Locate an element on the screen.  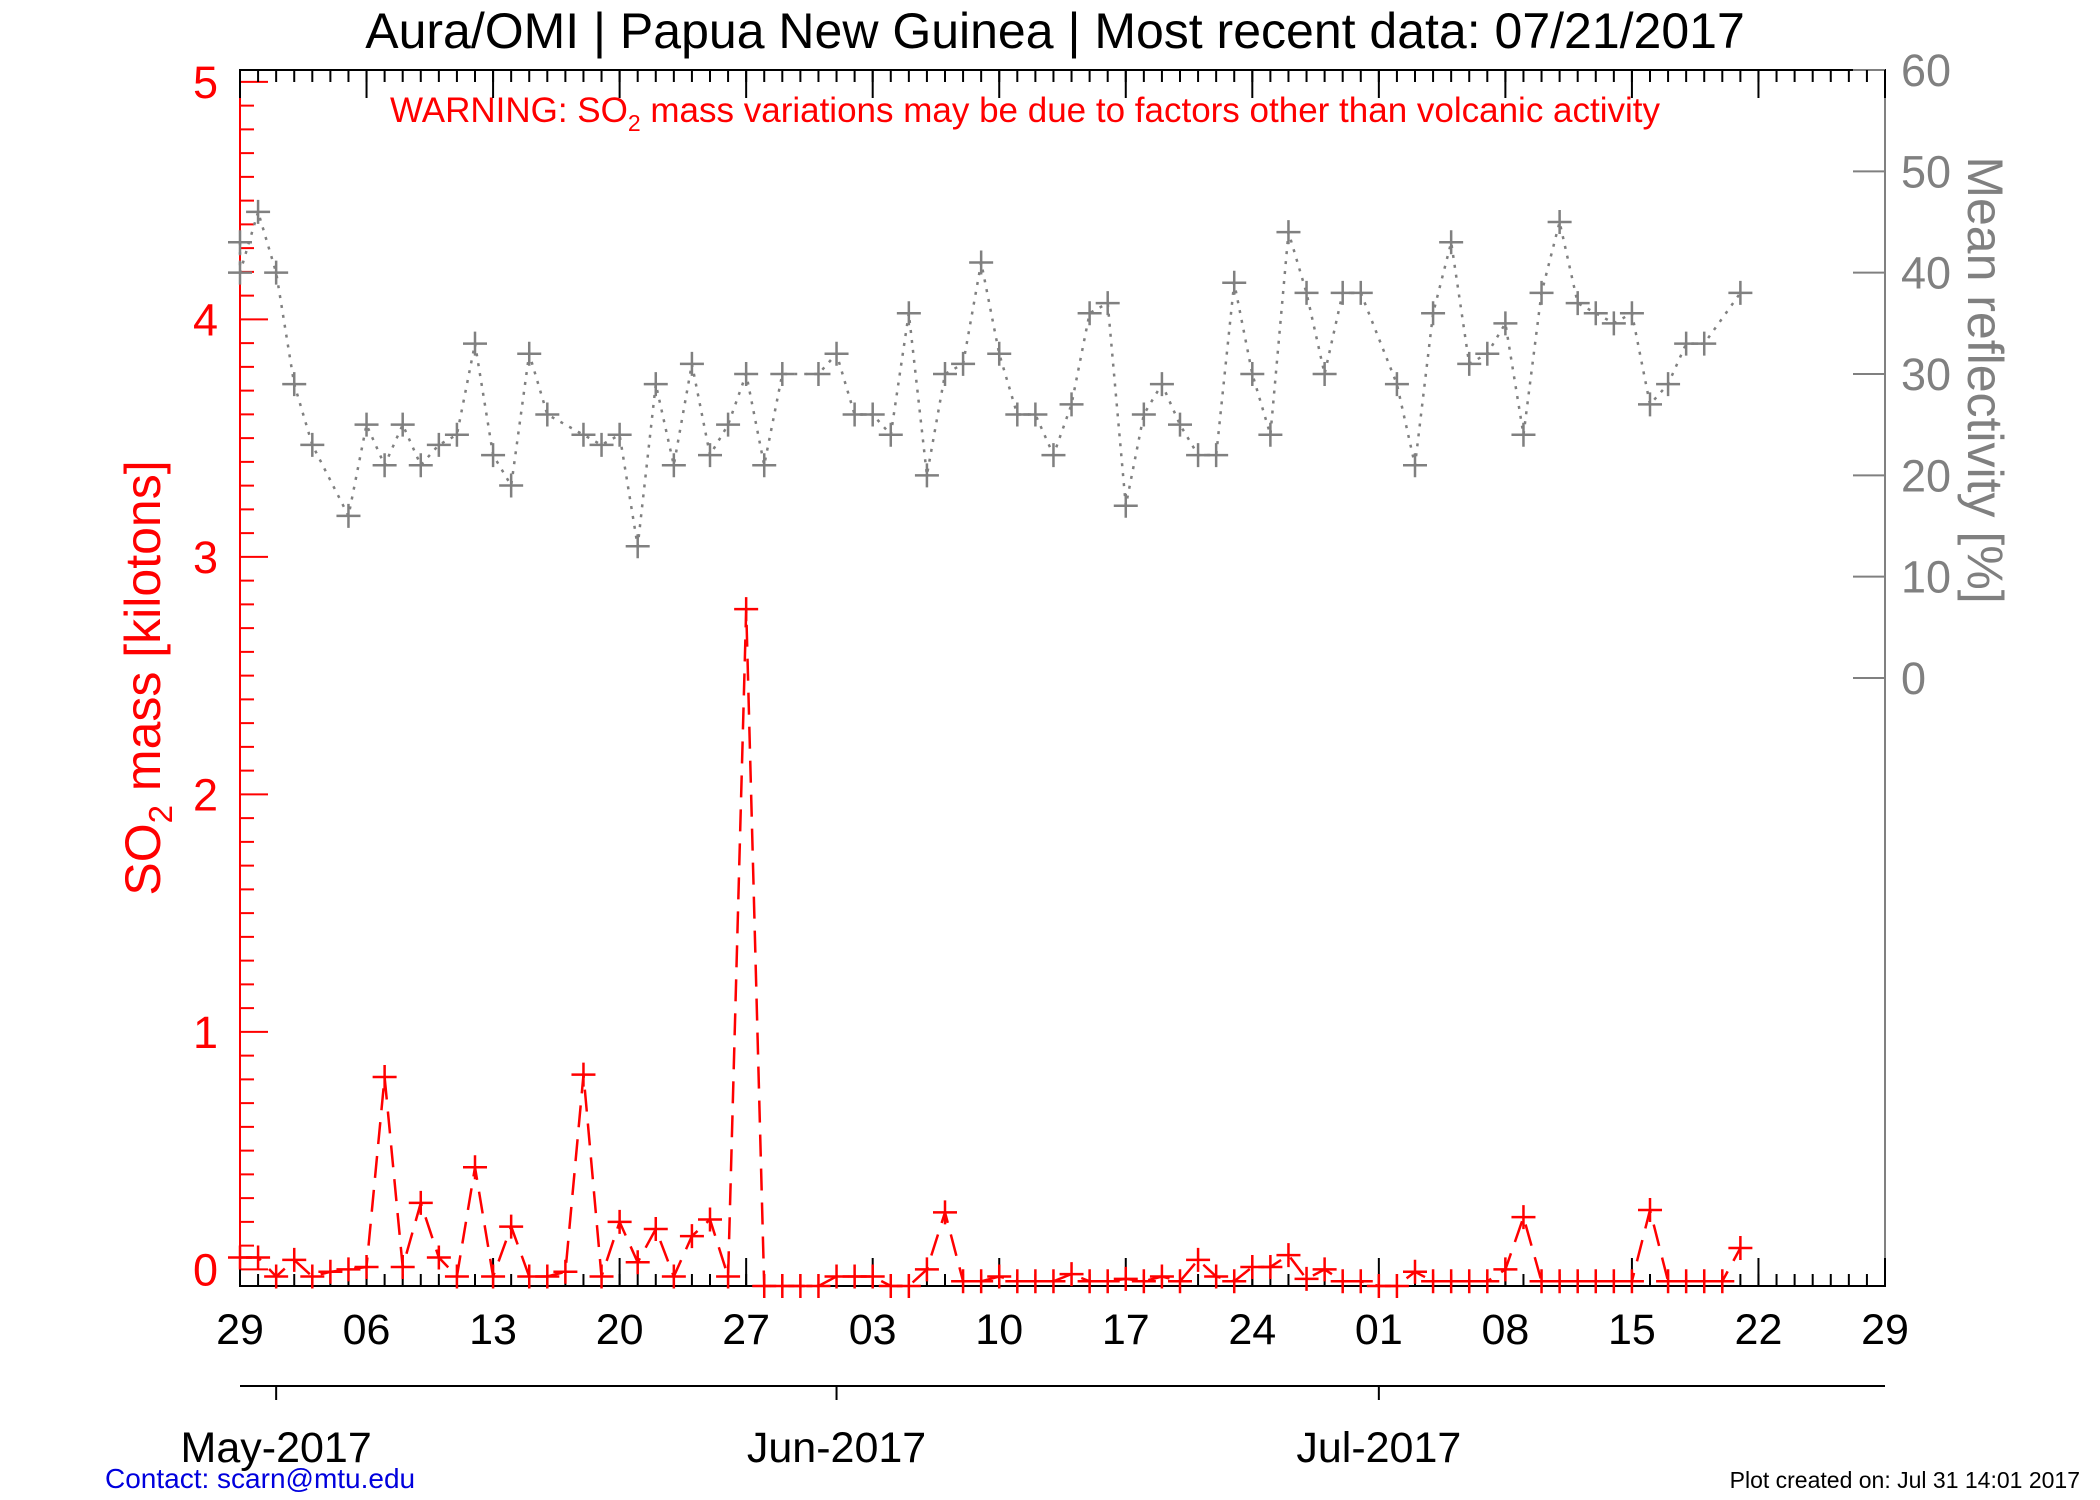
right-tick-label: 50 is located at coordinates (1926, 171).